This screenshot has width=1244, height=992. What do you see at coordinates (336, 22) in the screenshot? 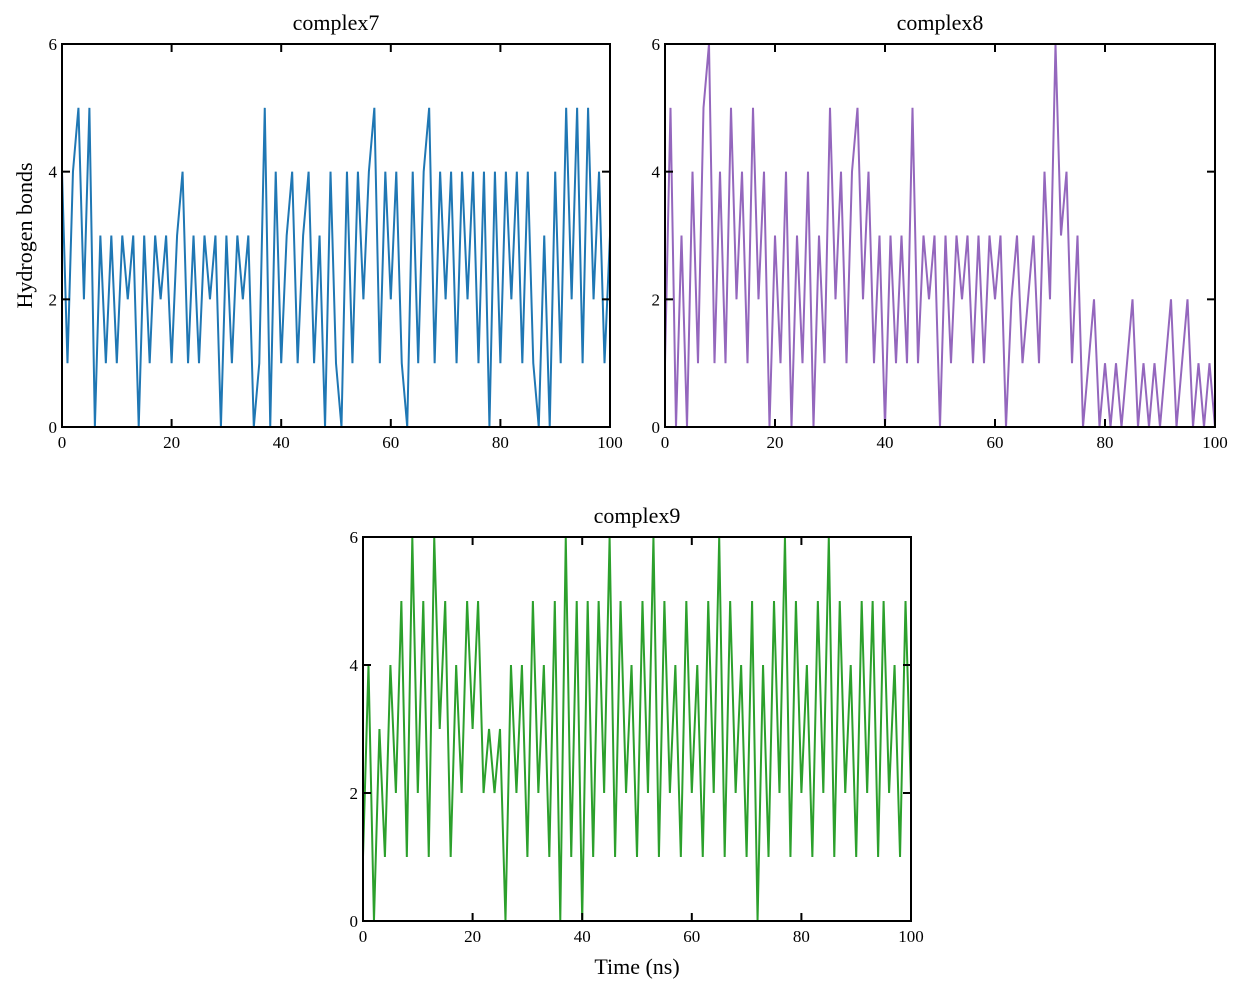
I see `chart-title: complex7` at bounding box center [336, 22].